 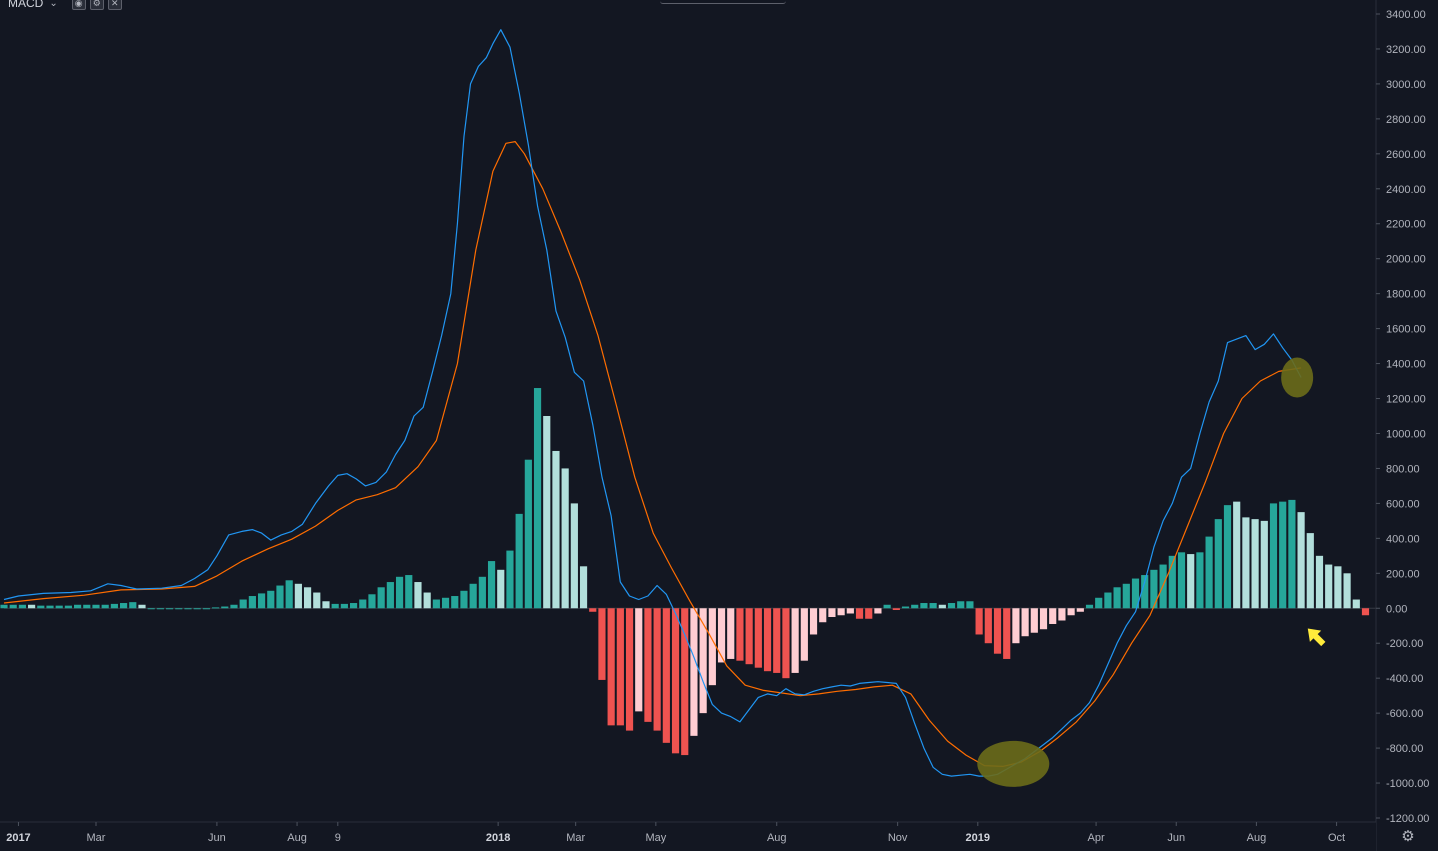 What do you see at coordinates (297, 838) in the screenshot?
I see `x-tick-label: Aug` at bounding box center [297, 838].